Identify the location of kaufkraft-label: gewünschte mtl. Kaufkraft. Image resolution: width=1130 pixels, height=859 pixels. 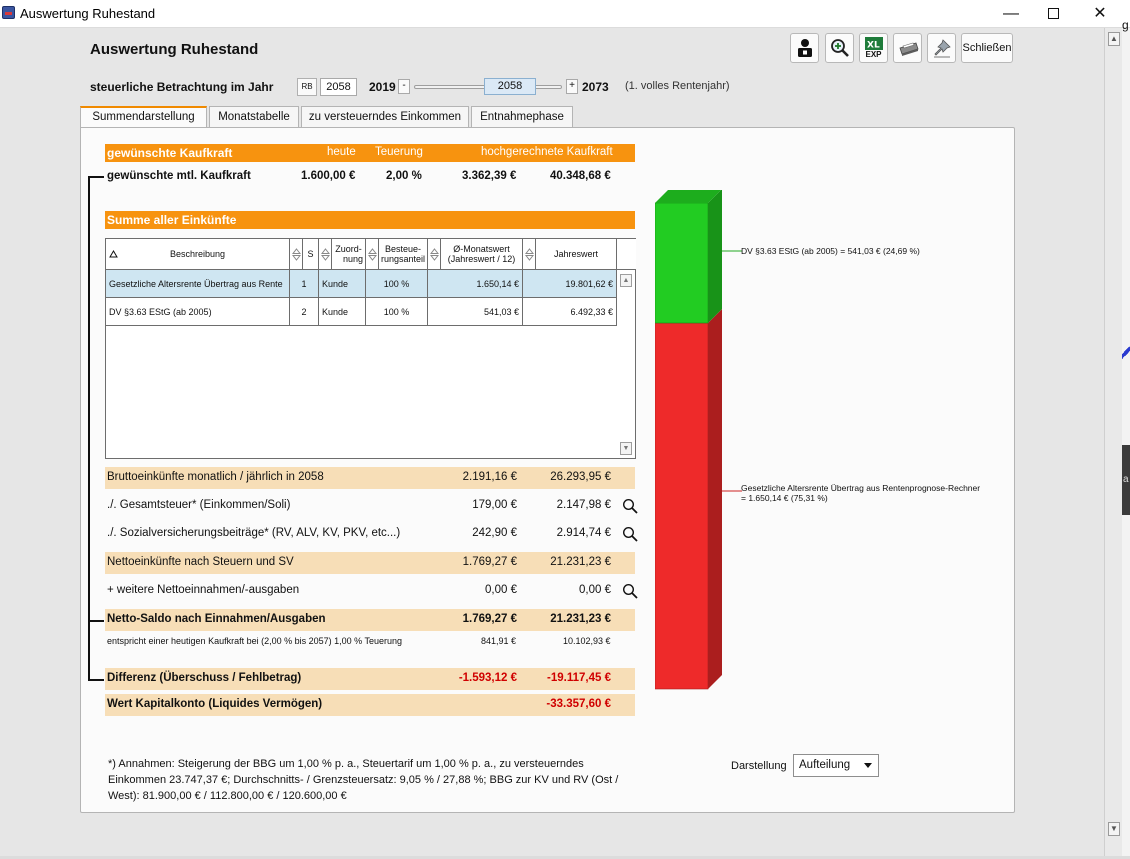
(179, 176).